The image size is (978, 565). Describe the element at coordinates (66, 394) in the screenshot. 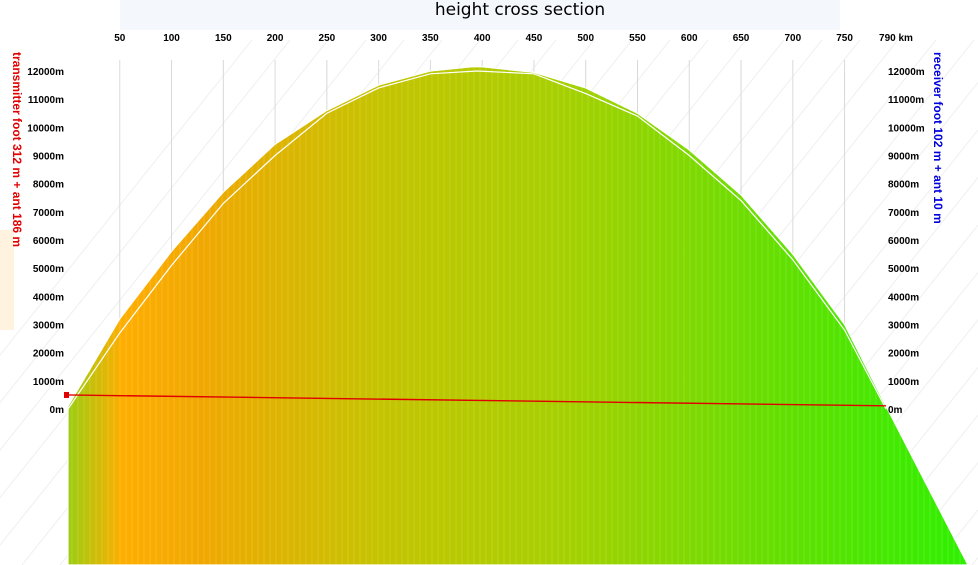

I see `transmitter-marker` at that location.